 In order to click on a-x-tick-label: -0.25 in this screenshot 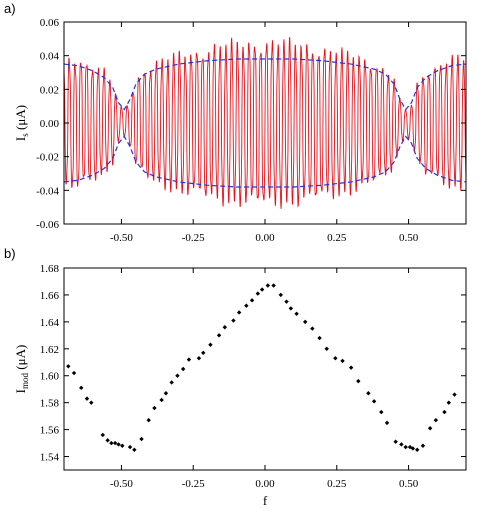, I will do `click(193, 238)`.